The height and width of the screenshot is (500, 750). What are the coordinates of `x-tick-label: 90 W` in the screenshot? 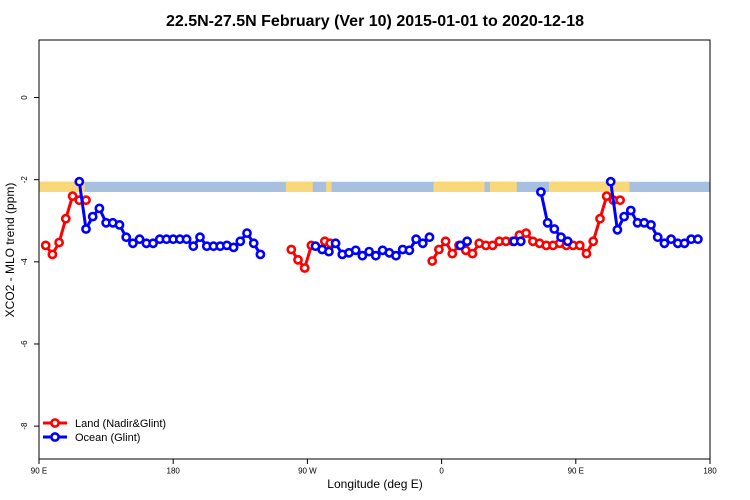 It's located at (307, 471).